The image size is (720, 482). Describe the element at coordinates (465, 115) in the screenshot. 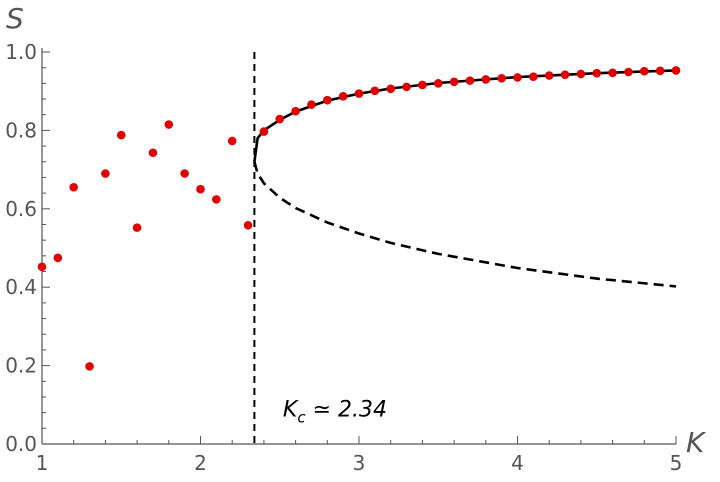

I see `stable-branch-curve` at that location.